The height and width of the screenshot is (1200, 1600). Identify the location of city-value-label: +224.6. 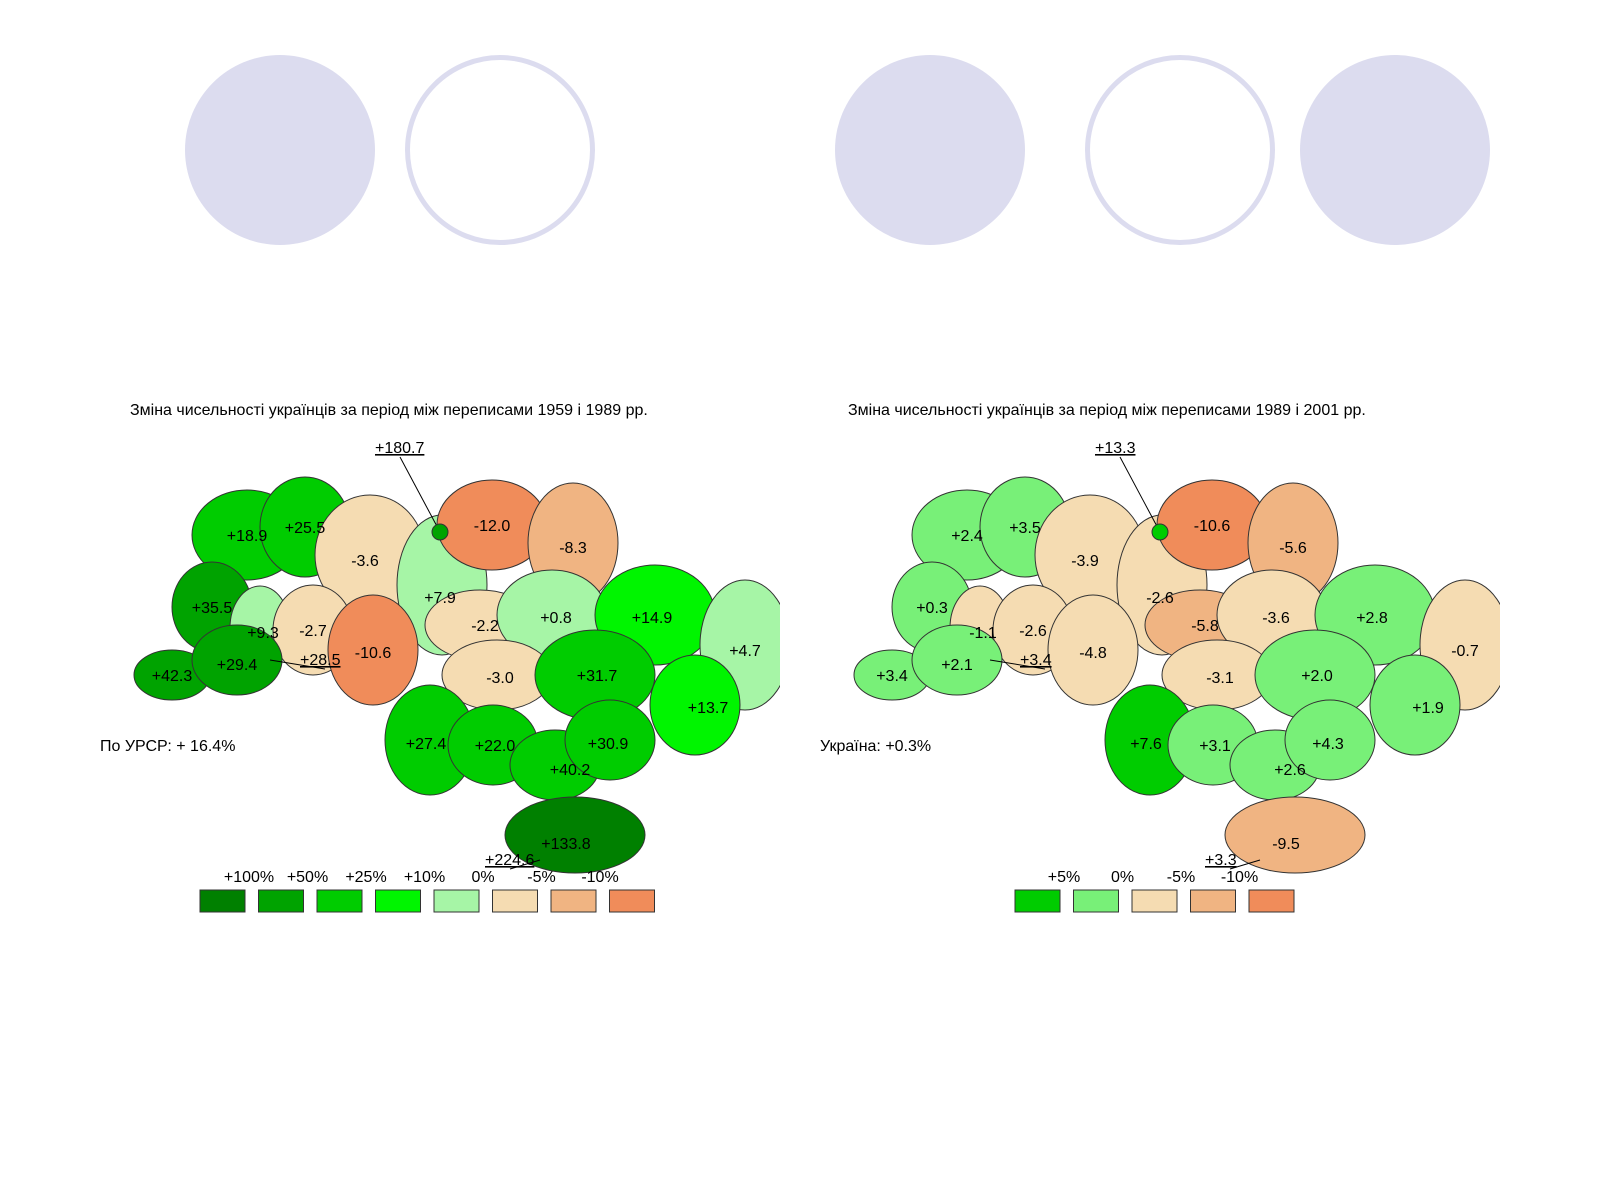
(509, 860).